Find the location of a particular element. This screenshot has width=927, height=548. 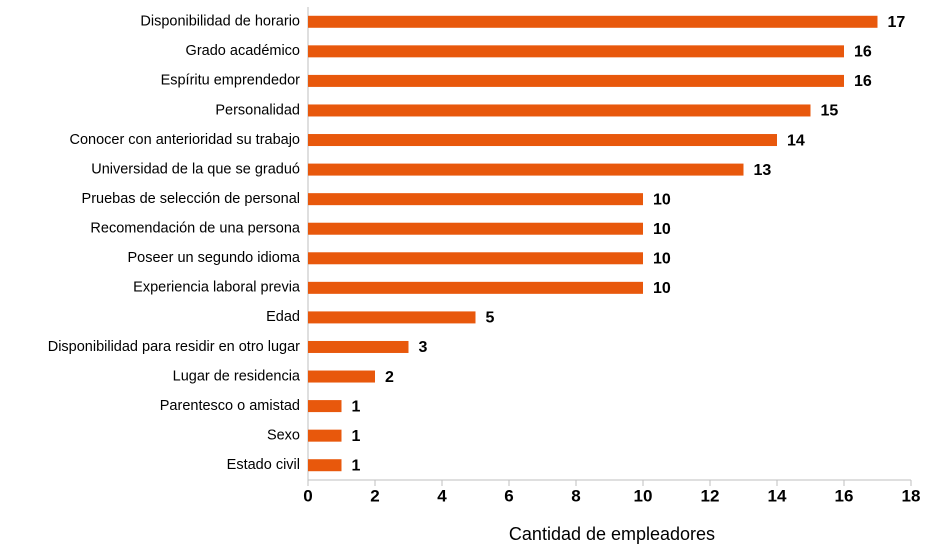

y-tick-label: Recomendación de una persona is located at coordinates (195, 229).